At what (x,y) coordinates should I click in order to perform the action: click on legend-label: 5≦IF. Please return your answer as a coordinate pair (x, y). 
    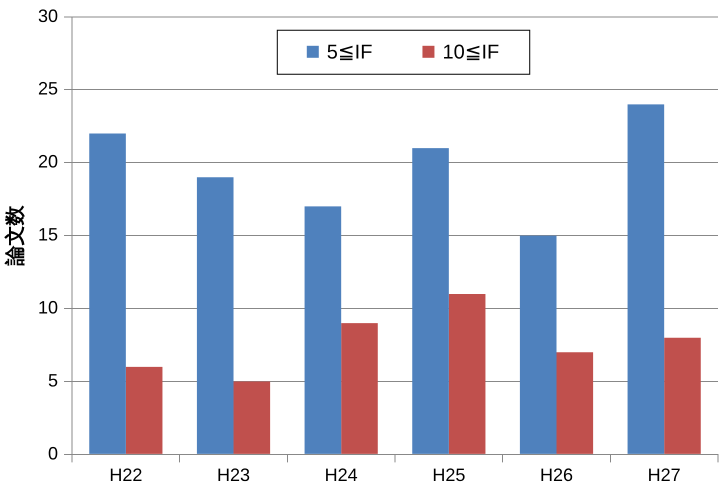
    Looking at the image, I should click on (349, 52).